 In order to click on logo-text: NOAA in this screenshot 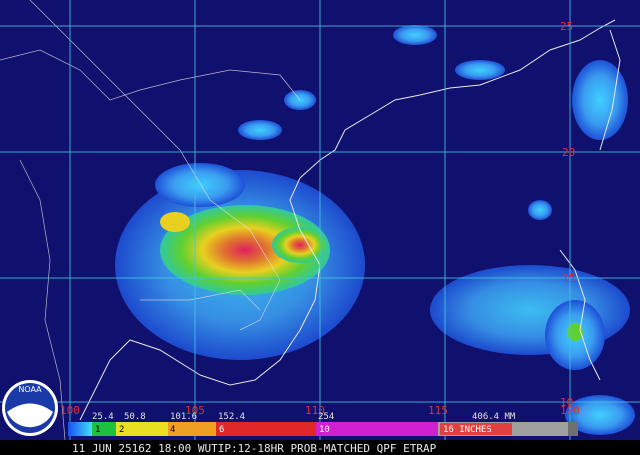, I will do `click(30, 389)`.